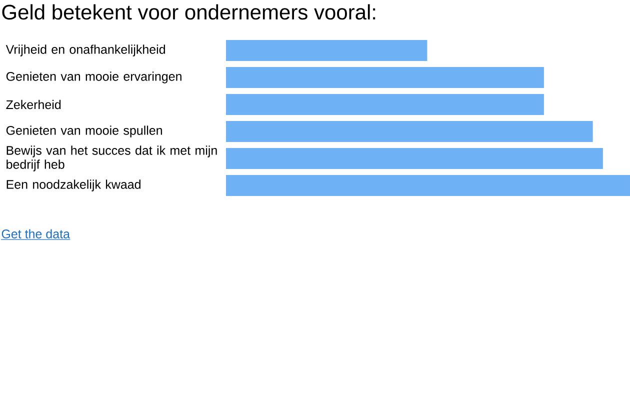  What do you see at coordinates (94, 78) in the screenshot?
I see `y-tick-label: Genieten van mooie ervaringen` at bounding box center [94, 78].